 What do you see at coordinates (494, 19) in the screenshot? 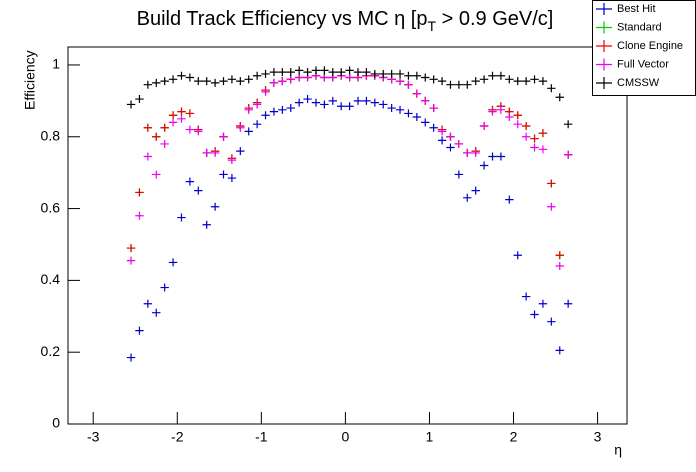
I see `title-end: > 0.9 GeV/c]` at bounding box center [494, 19].